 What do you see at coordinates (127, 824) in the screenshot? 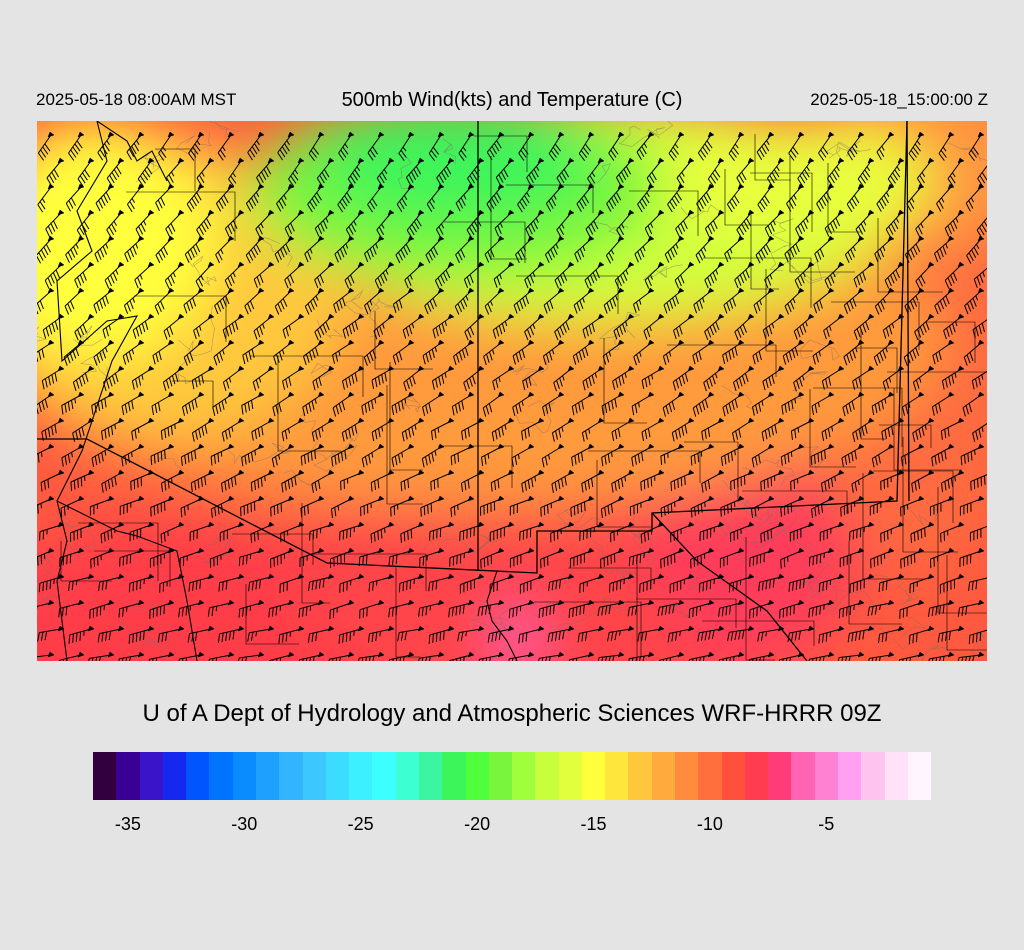
I see `colorbar-tick-label: -35` at bounding box center [127, 824].